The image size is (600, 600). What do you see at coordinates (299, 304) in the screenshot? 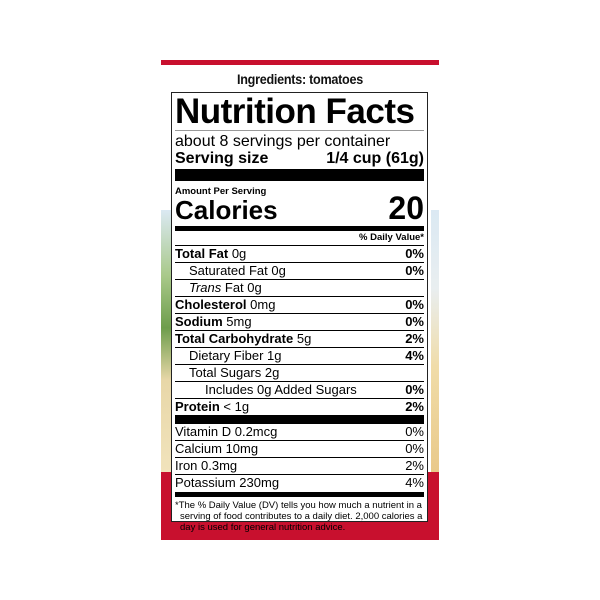
I see `nutrient-row-cholesterol: Cholesterol 0mg 0%` at bounding box center [299, 304].